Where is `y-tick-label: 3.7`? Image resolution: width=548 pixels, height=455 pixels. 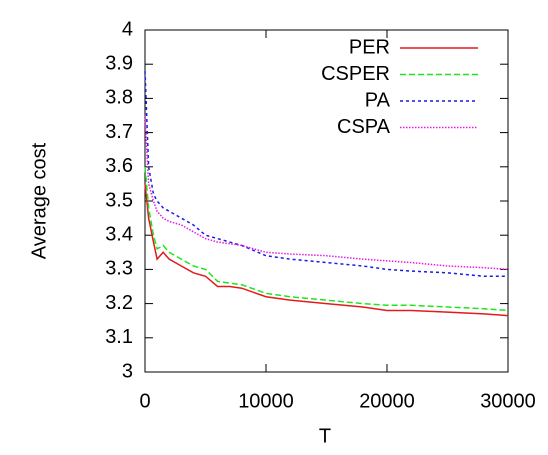 y-tick-label: 3.7 is located at coordinates (119, 132).